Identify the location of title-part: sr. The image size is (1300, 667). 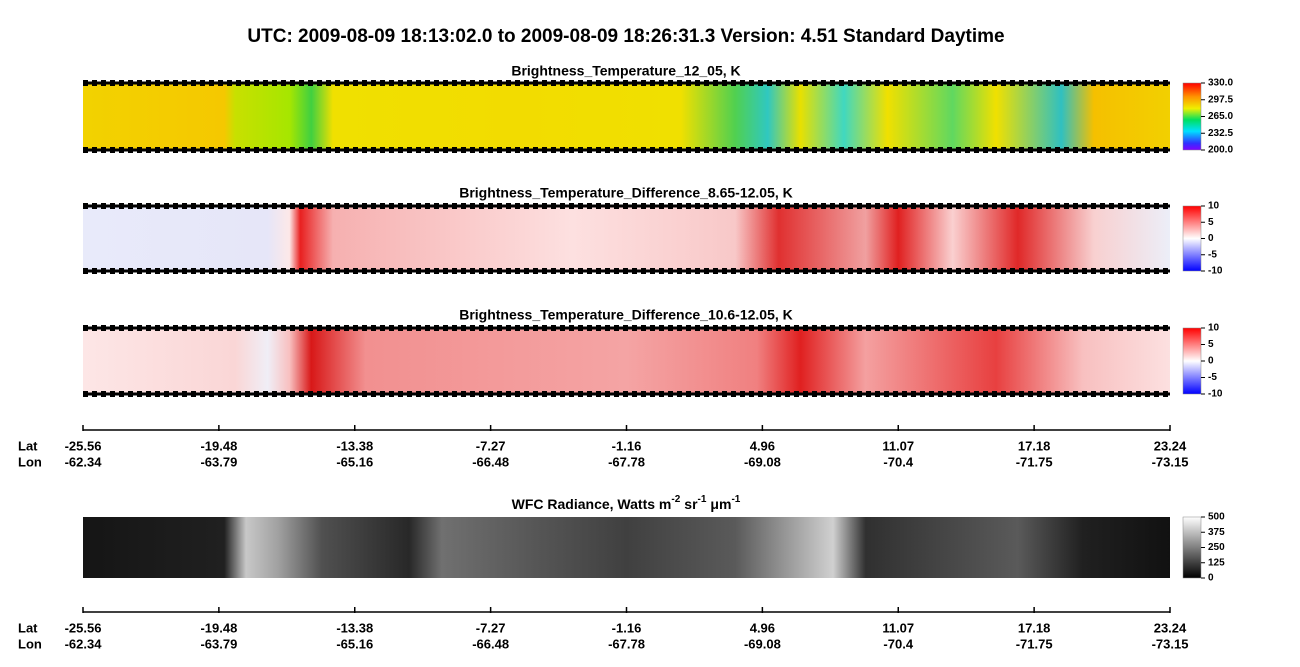
(691, 504).